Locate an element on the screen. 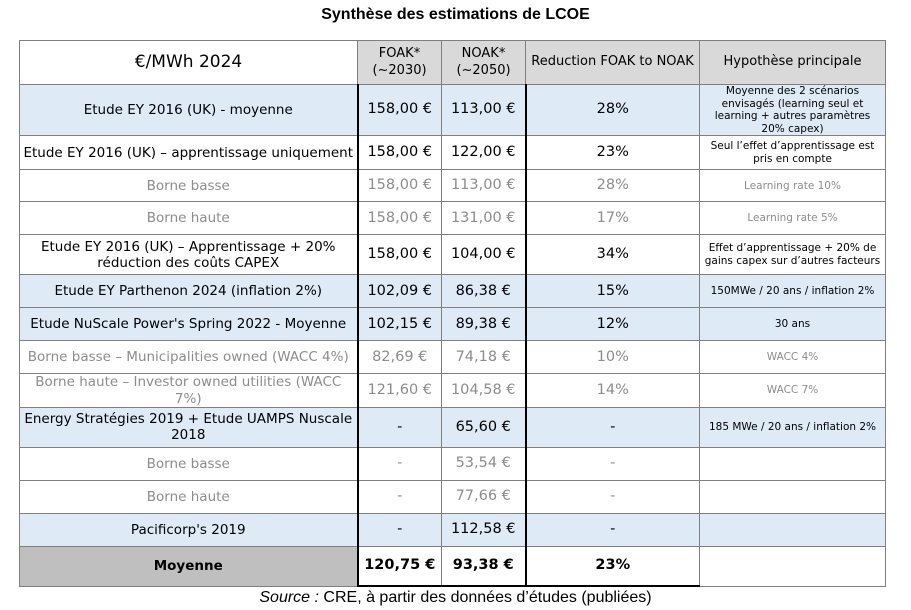 The image size is (911, 610). hypothesis-text: 150MWe / 20 ans / inflation 2% is located at coordinates (792, 291).